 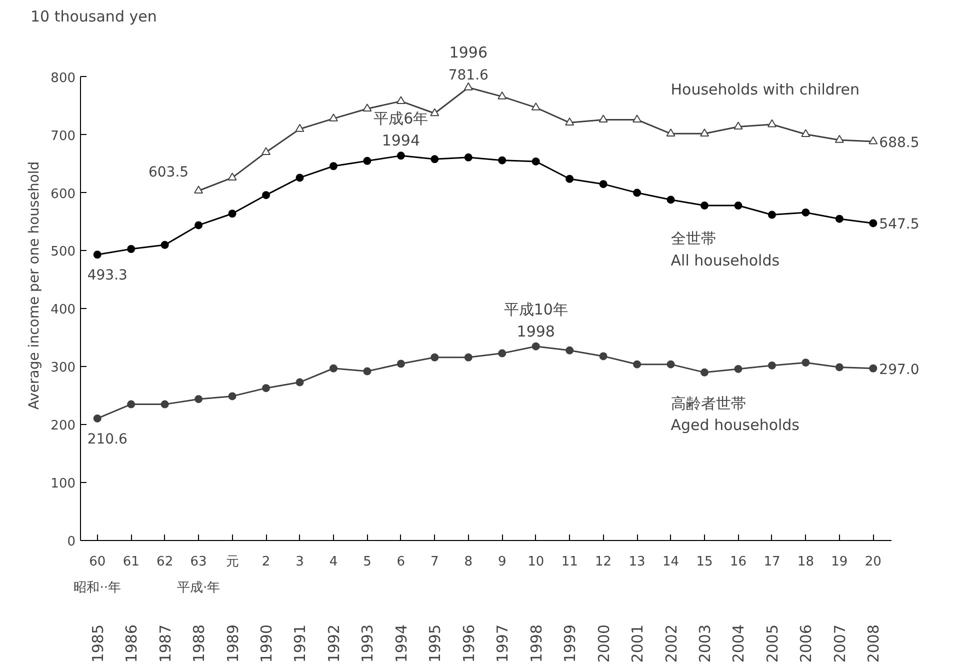 What do you see at coordinates (468, 562) in the screenshot?
I see `x-tick-label: 8` at bounding box center [468, 562].